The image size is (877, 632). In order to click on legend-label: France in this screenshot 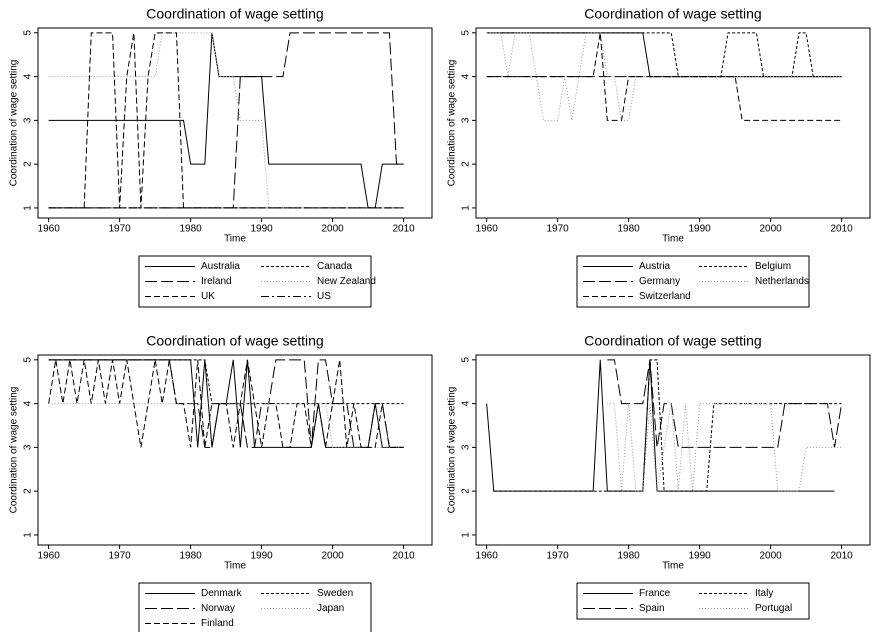, I will do `click(655, 593)`.